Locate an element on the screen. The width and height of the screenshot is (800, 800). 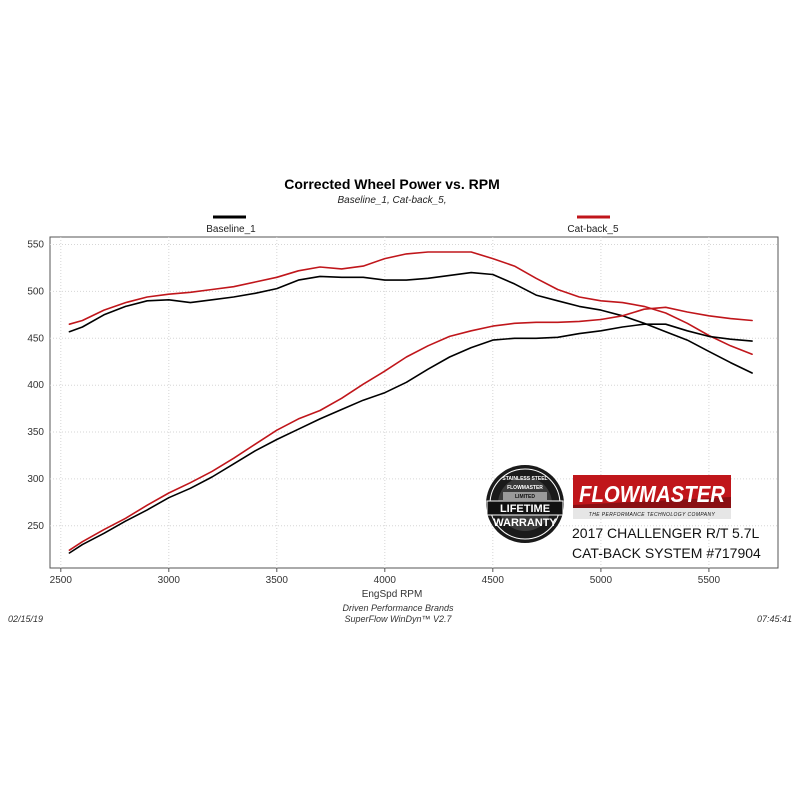
x-tick-label: 2500 is located at coordinates (61, 580).